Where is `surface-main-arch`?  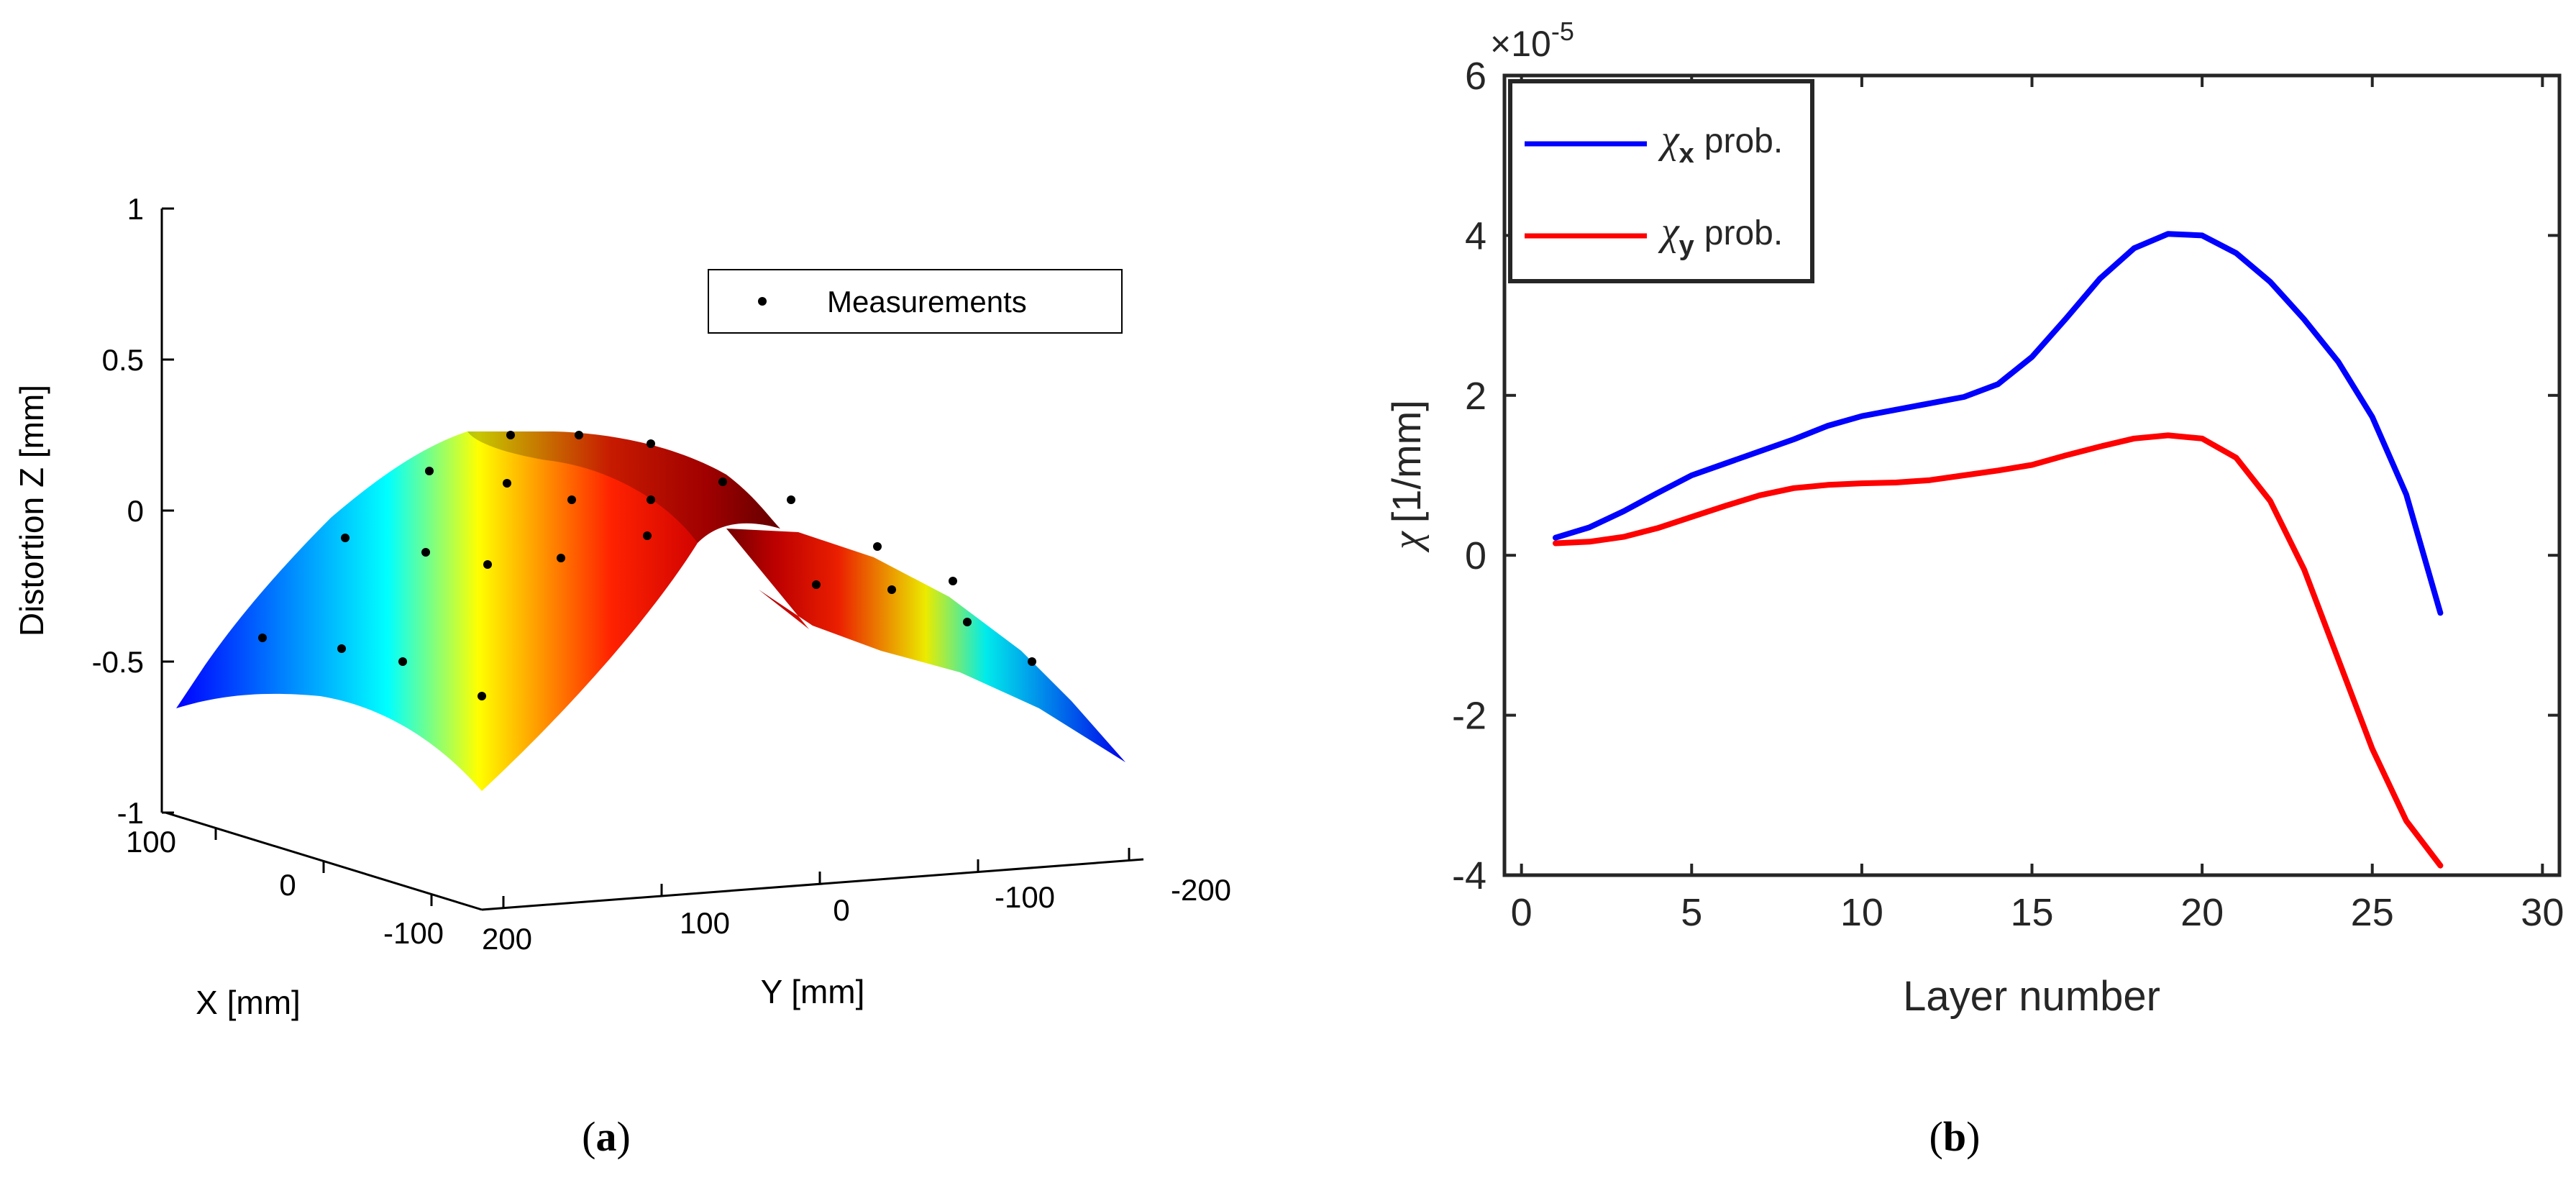 surface-main-arch is located at coordinates (478, 611).